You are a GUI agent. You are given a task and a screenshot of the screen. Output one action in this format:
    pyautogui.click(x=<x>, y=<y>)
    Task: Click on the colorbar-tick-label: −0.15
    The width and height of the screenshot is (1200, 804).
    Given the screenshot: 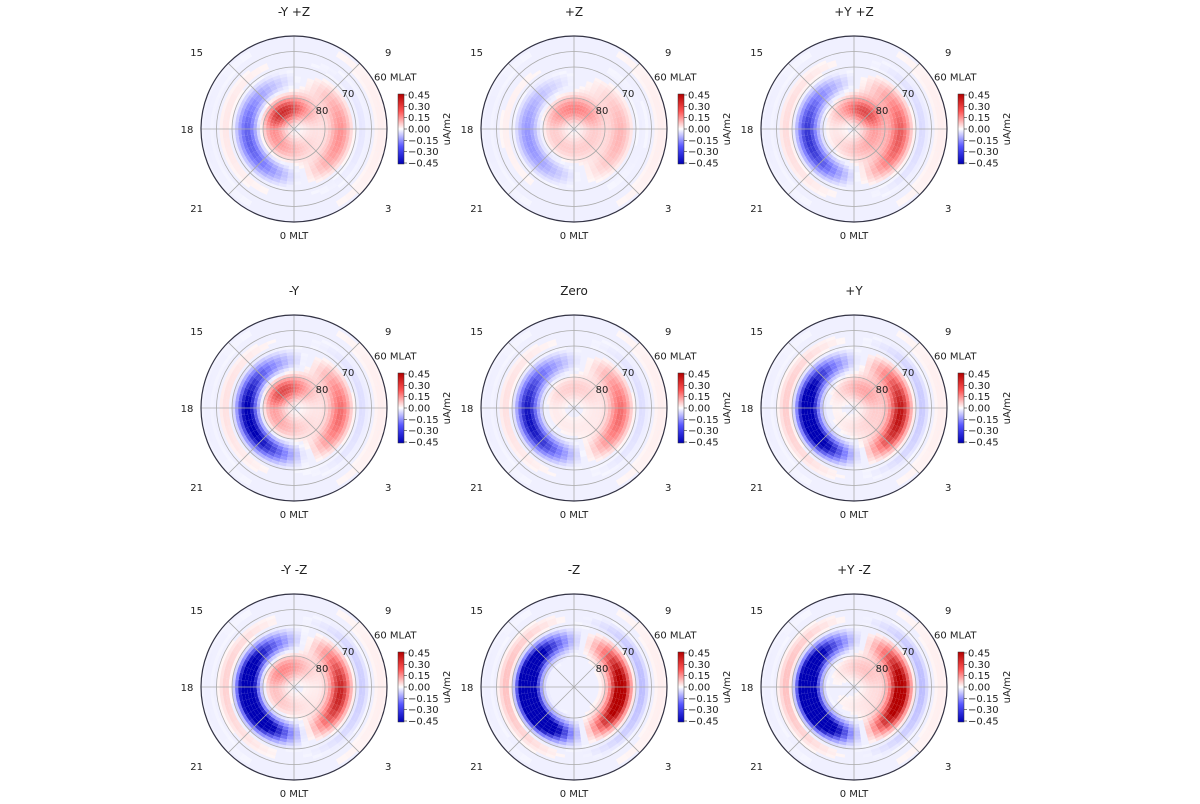 What is the action you would take?
    pyautogui.click(x=703, y=141)
    